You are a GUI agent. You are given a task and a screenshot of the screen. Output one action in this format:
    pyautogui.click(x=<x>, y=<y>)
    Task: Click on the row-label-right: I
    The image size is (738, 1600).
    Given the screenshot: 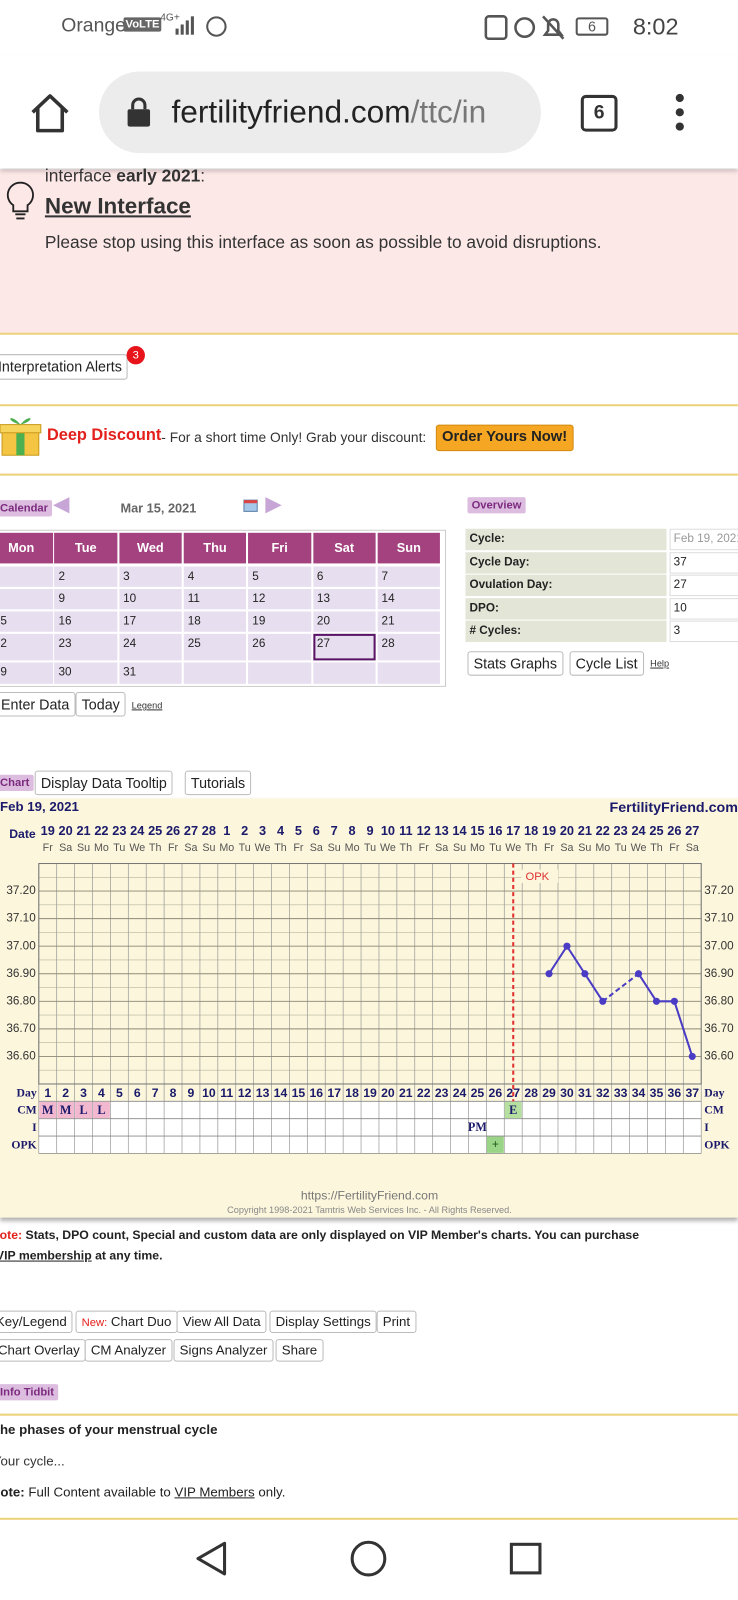 What is the action you would take?
    pyautogui.click(x=706, y=1127)
    